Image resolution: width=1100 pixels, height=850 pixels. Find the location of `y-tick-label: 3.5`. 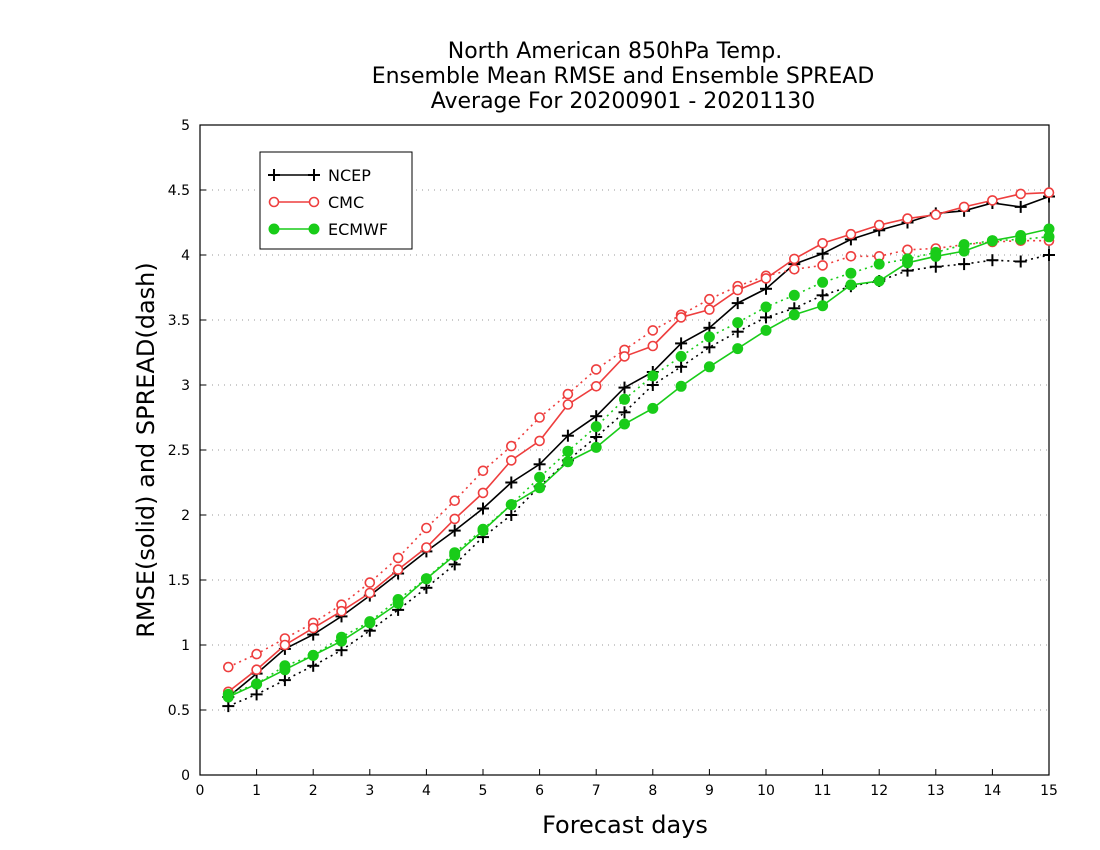

y-tick-label: 3.5 is located at coordinates (179, 321).